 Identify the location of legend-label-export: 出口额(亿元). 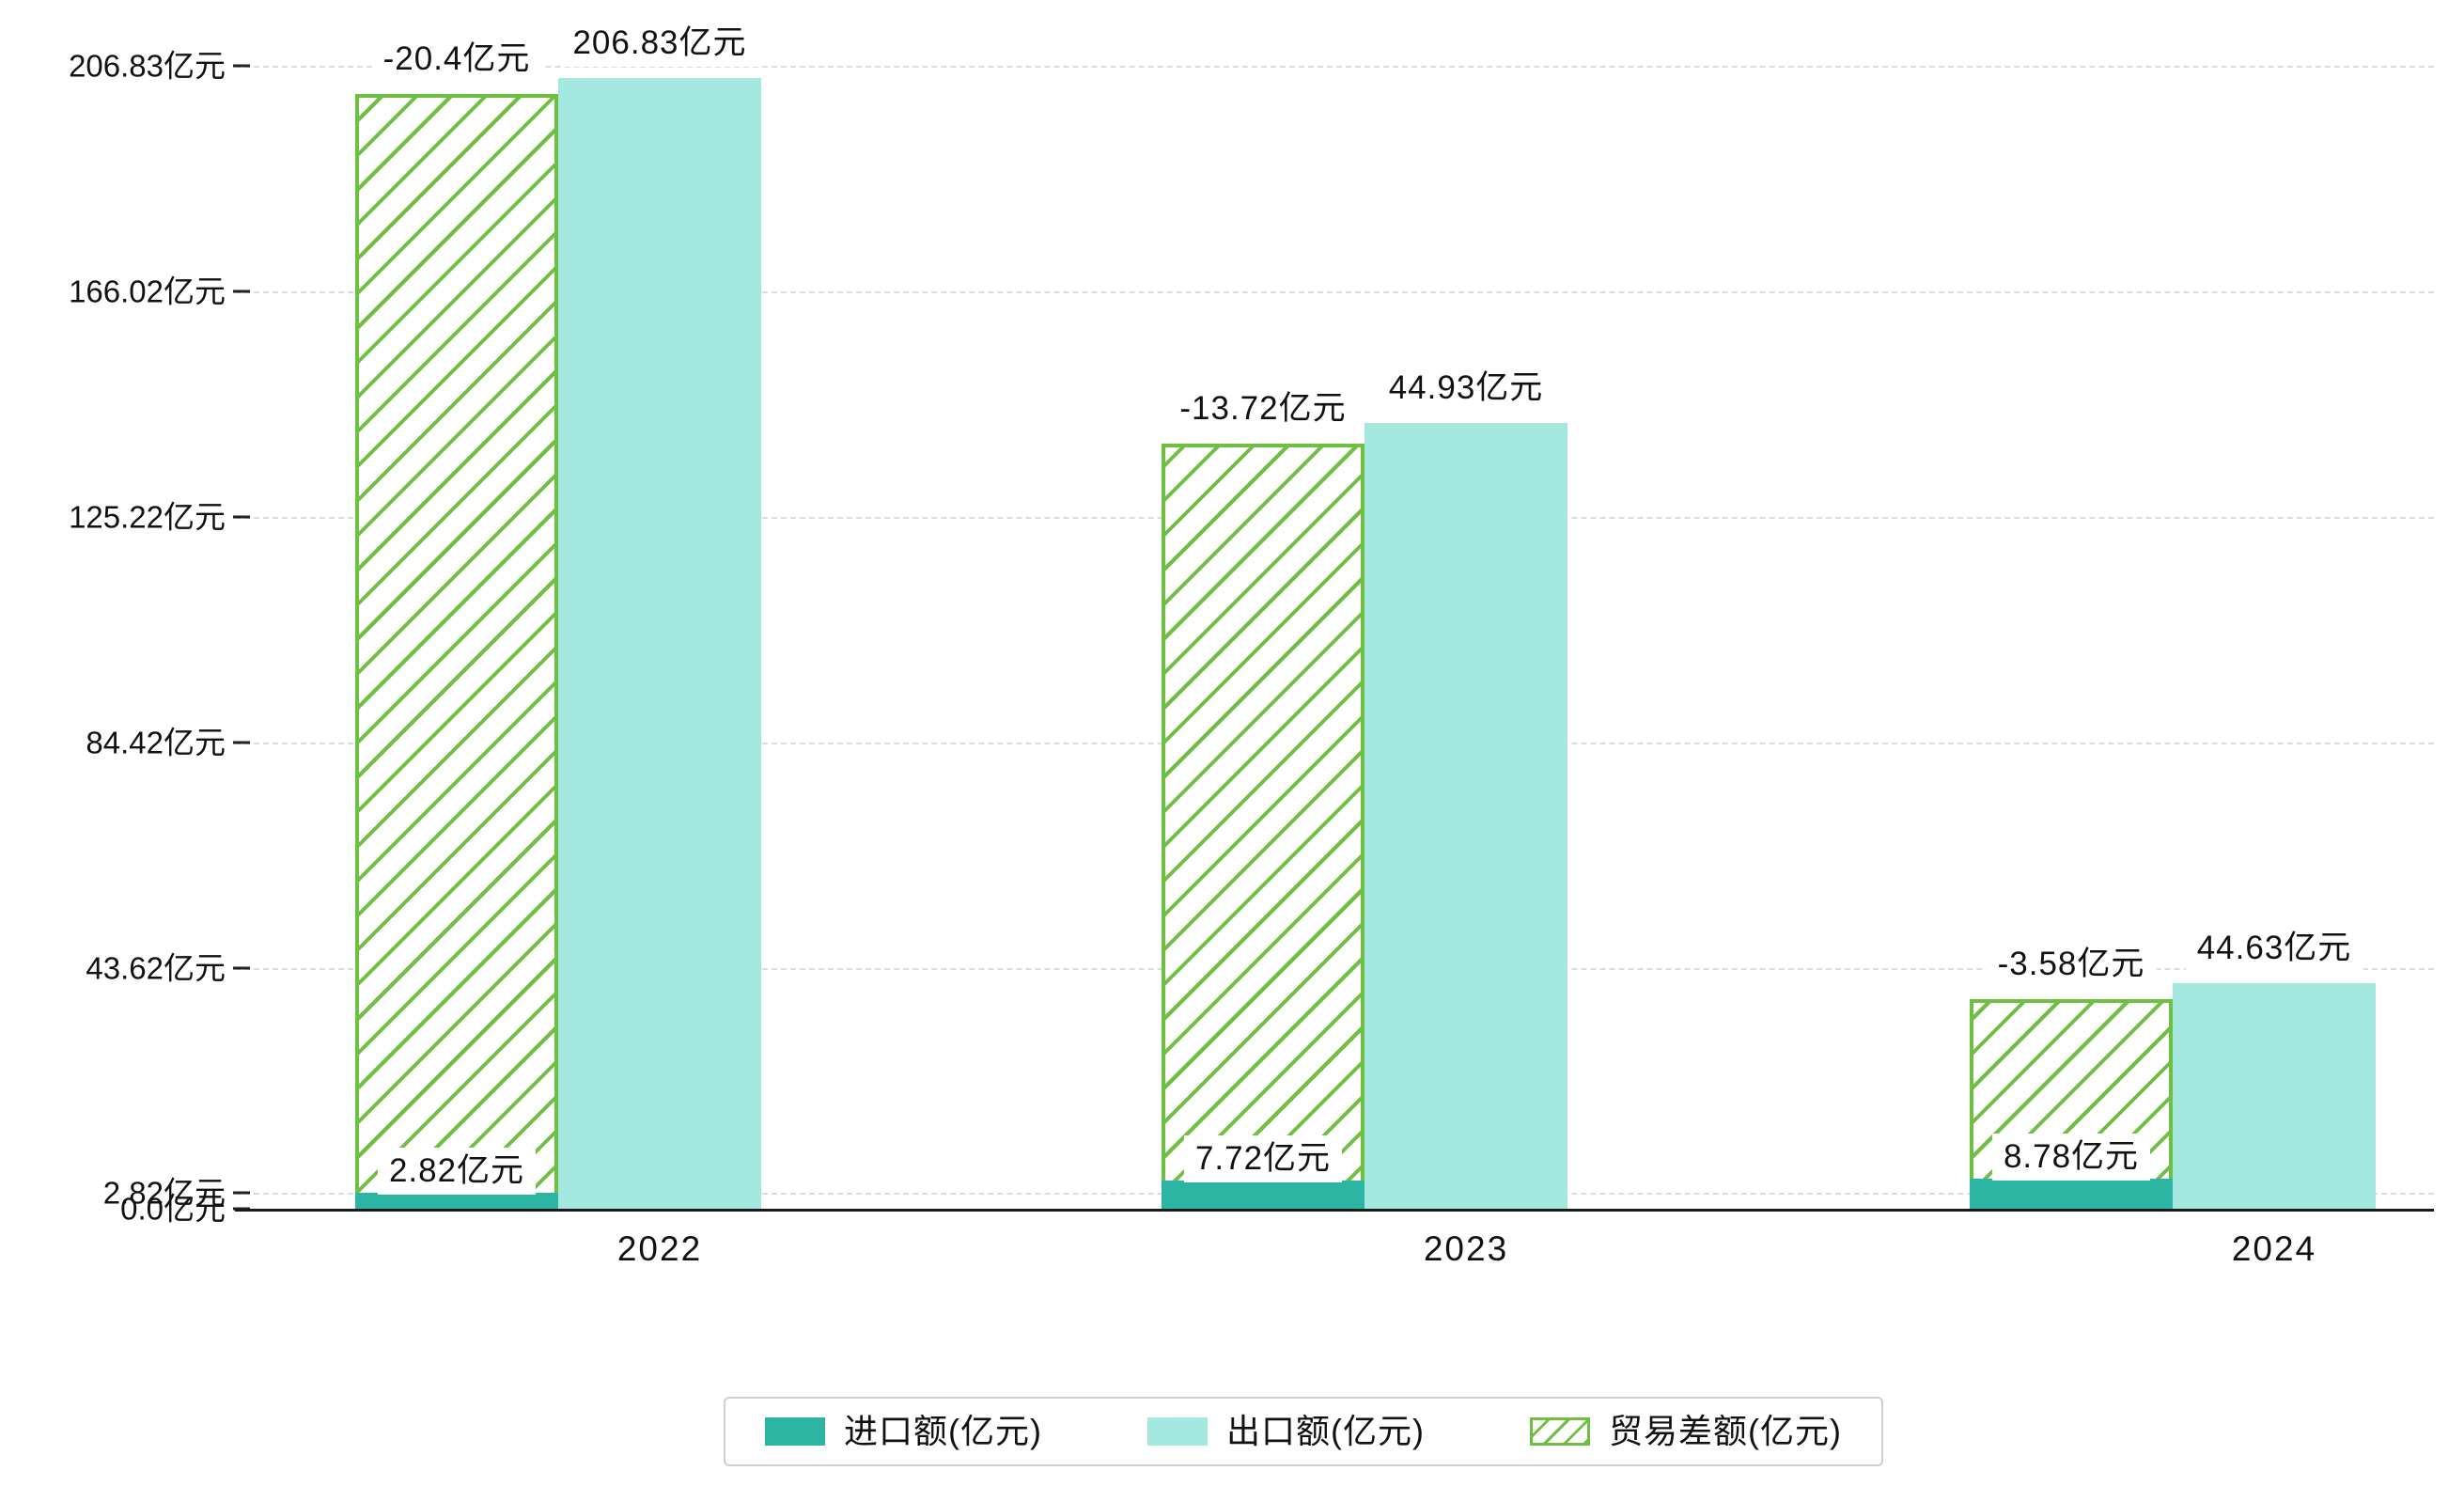
(1325, 1431).